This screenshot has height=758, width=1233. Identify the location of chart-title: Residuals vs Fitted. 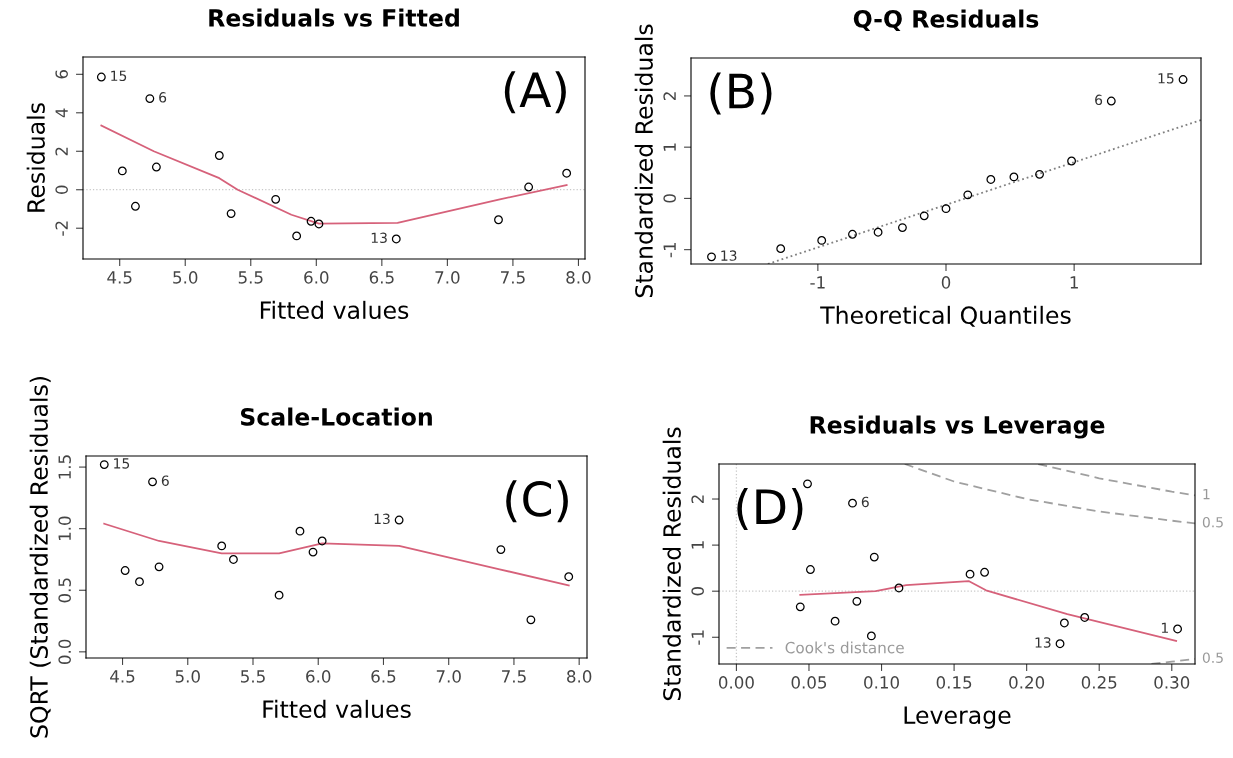
(334, 17).